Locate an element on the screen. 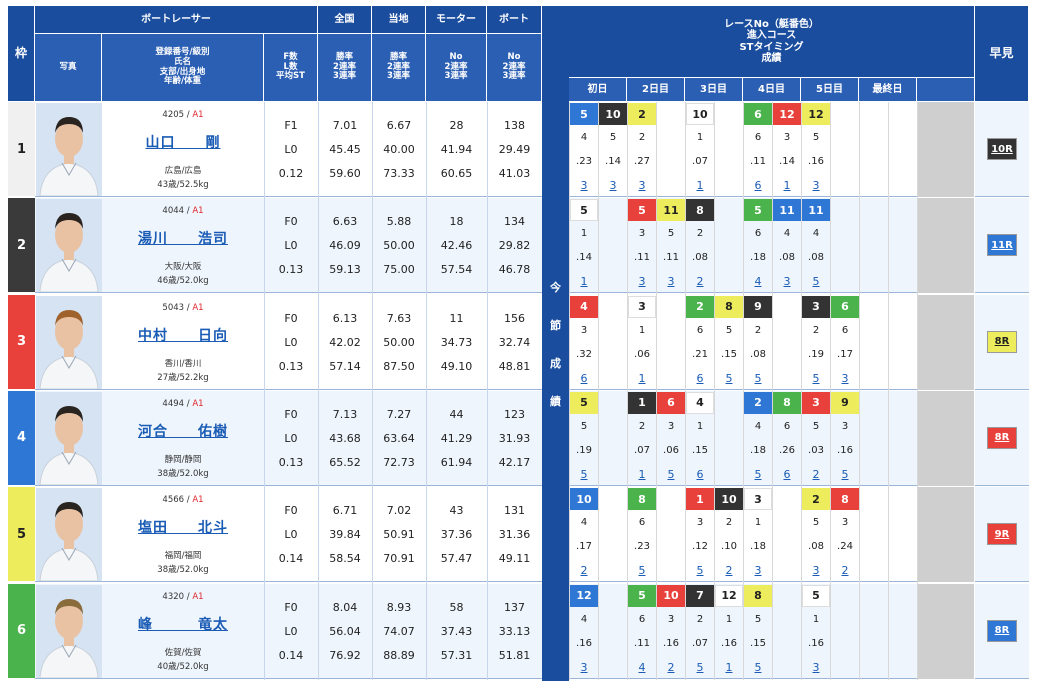 This screenshot has width=1037, height=685. b-stat-0: 131 is located at coordinates (514, 511).